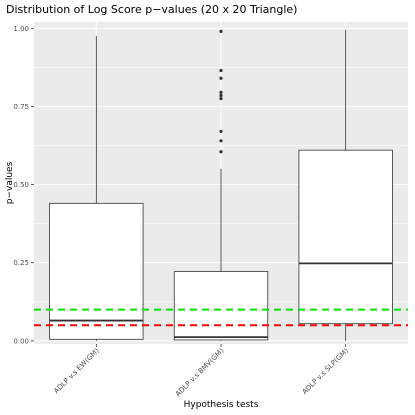  What do you see at coordinates (21, 107) in the screenshot?
I see `y-tick-label: 0.75` at bounding box center [21, 107].